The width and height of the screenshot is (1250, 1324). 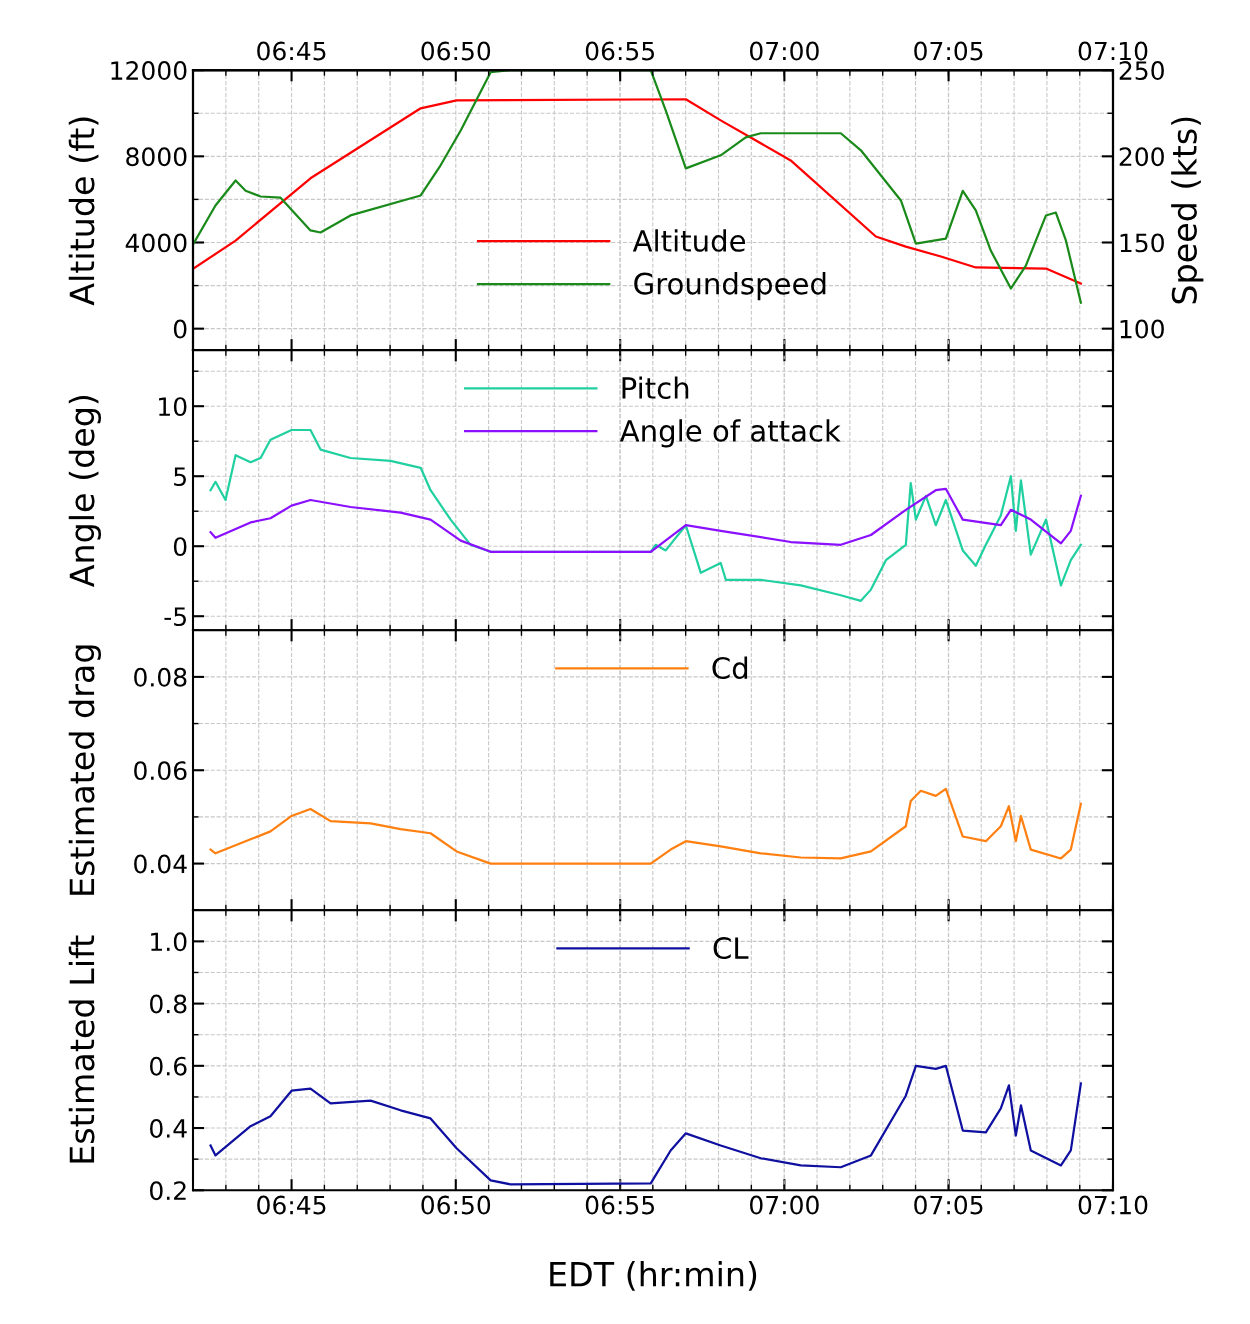 What do you see at coordinates (456, 51) in the screenshot?
I see `x2-tick-label: 06:50` at bounding box center [456, 51].